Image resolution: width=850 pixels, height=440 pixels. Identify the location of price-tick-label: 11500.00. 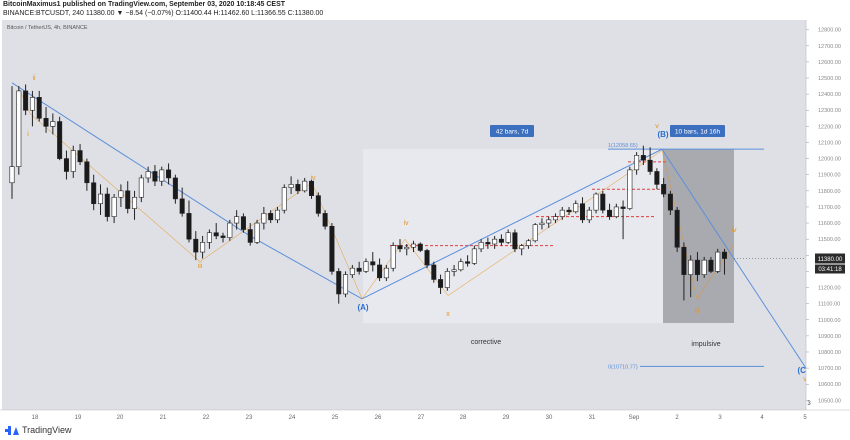
(829, 240).